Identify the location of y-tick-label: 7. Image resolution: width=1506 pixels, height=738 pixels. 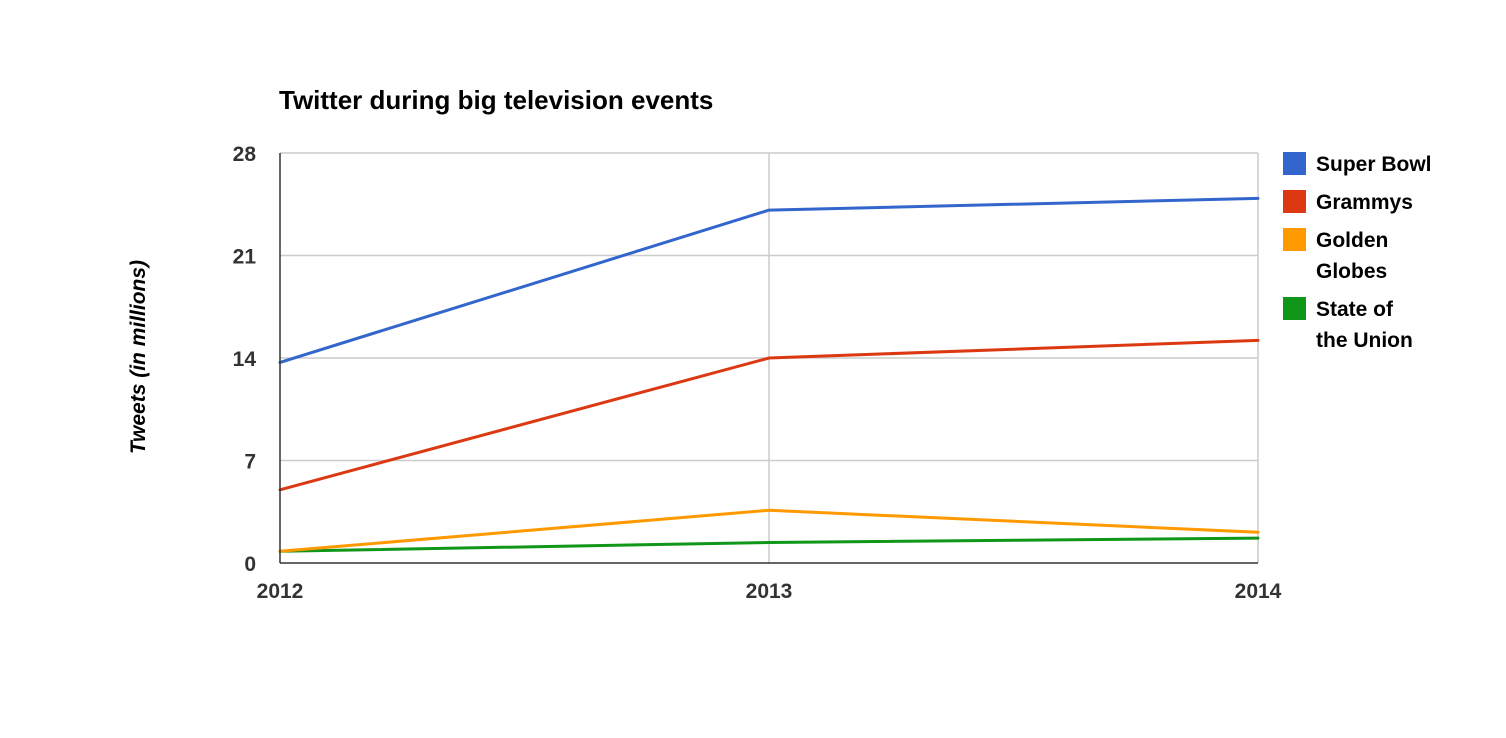
(250, 462).